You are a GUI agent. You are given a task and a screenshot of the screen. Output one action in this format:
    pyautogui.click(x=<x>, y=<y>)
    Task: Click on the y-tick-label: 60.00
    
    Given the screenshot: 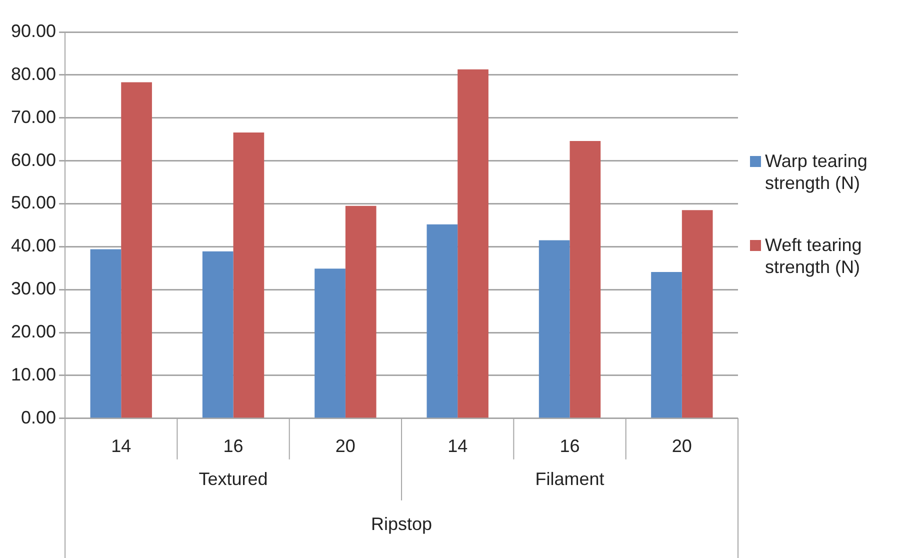 What is the action you would take?
    pyautogui.click(x=33, y=160)
    